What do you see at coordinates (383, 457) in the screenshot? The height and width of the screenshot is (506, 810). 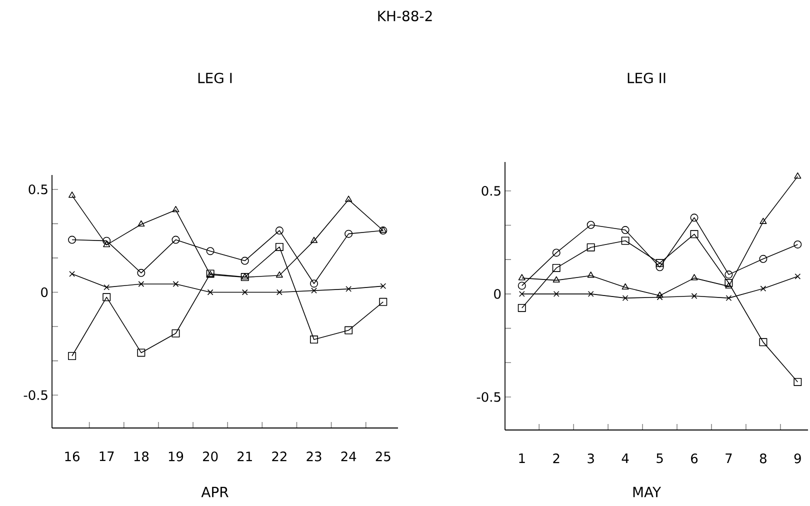 I see `x-tick-label: 25` at bounding box center [383, 457].